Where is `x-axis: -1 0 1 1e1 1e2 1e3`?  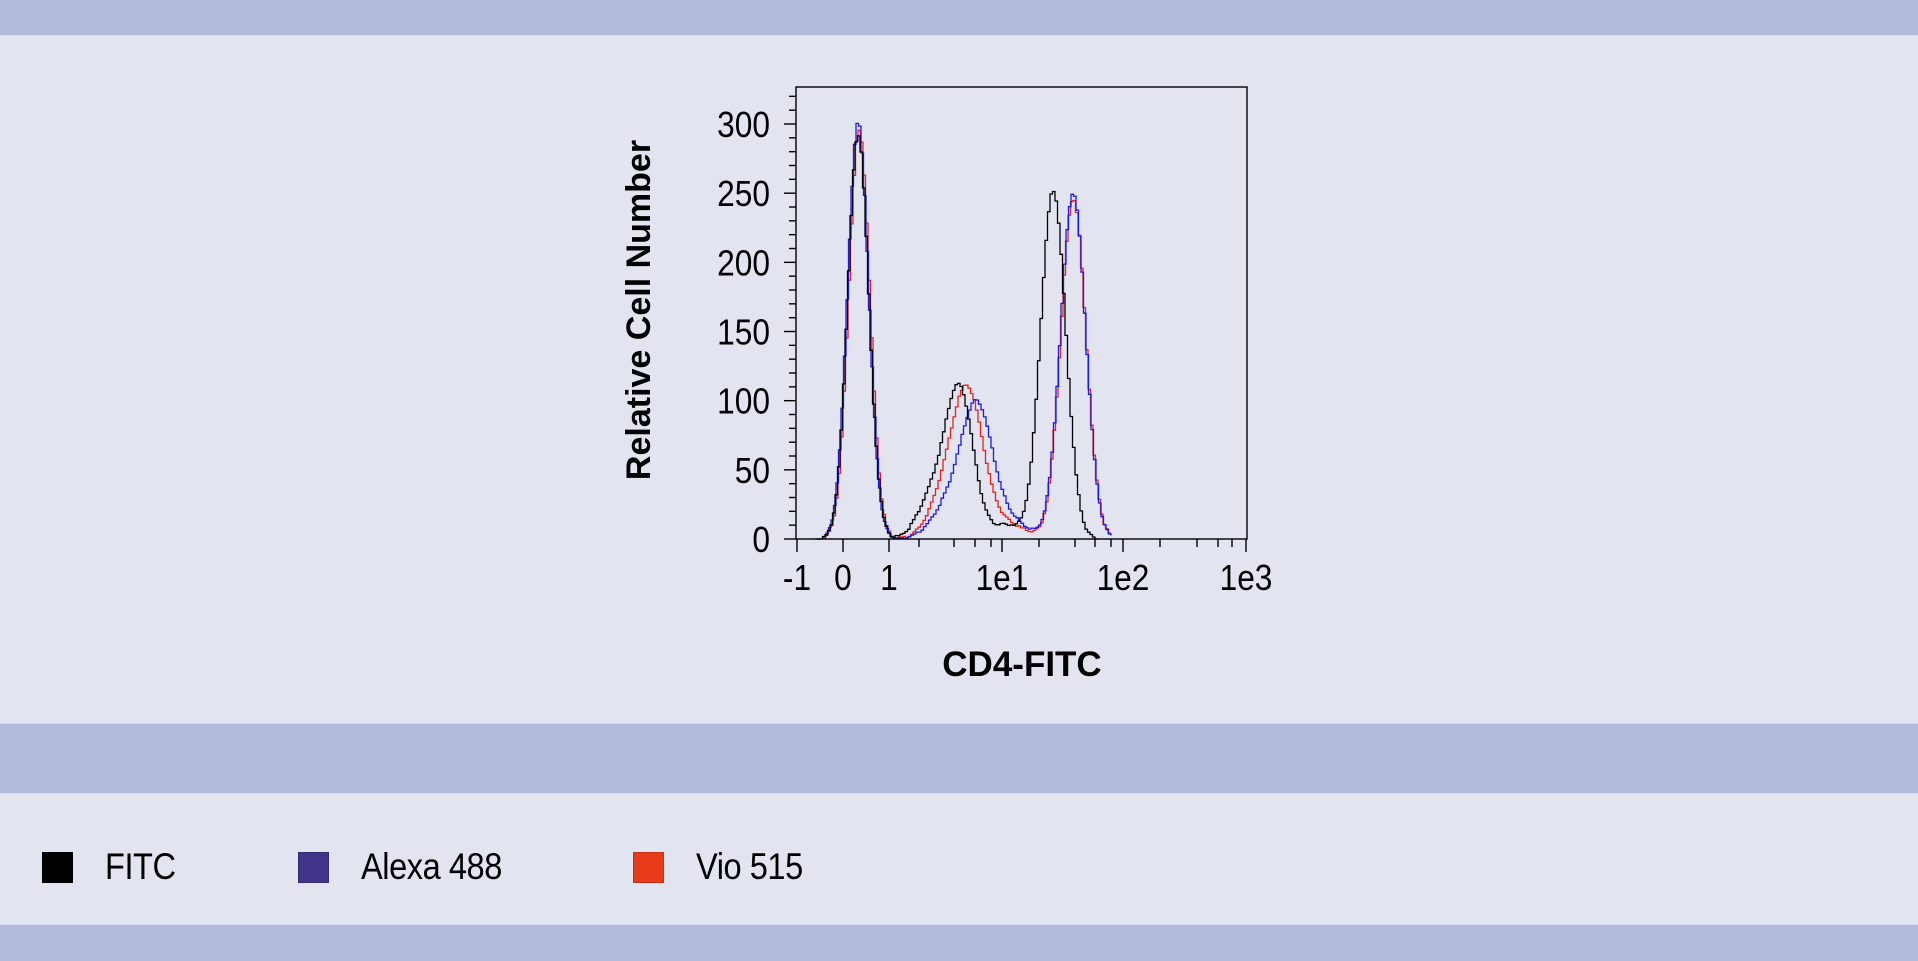
x-axis: -1 0 1 1e1 1e2 1e3 is located at coordinates (1027, 568).